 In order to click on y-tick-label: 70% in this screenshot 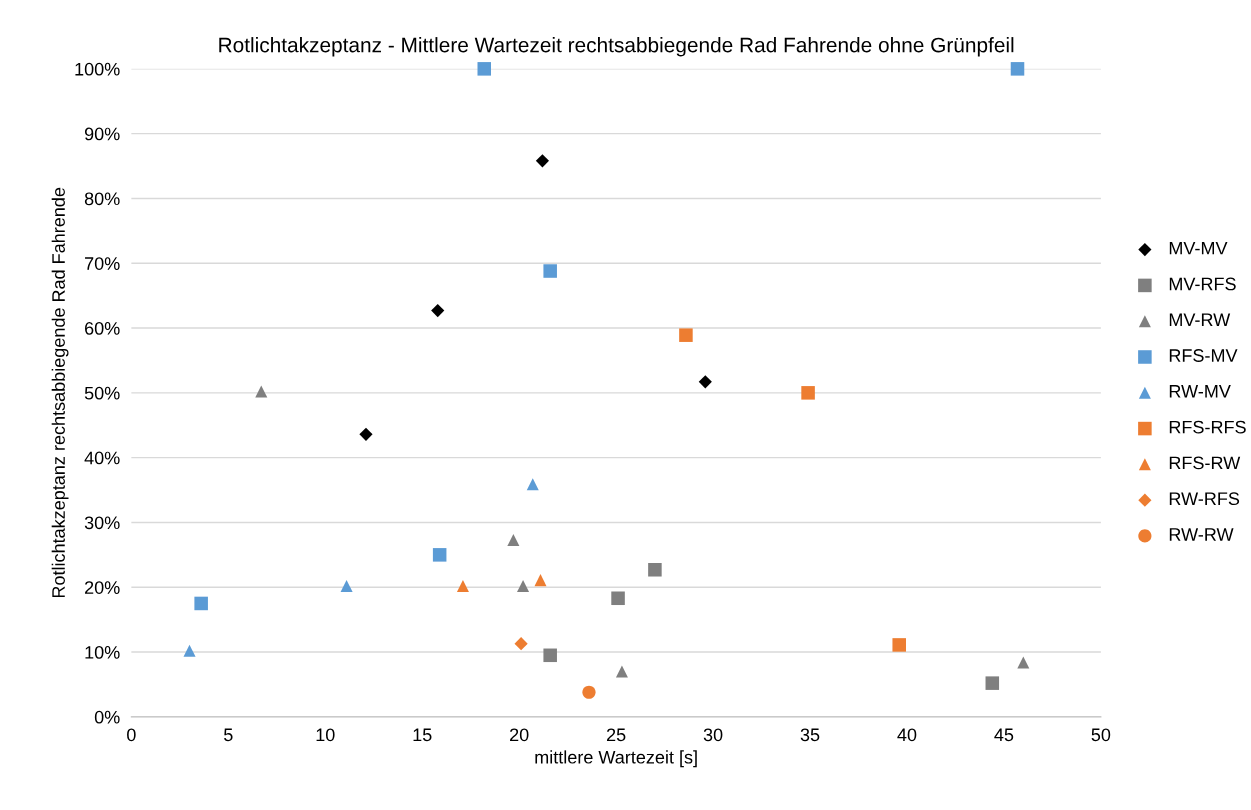, I will do `click(102, 263)`.